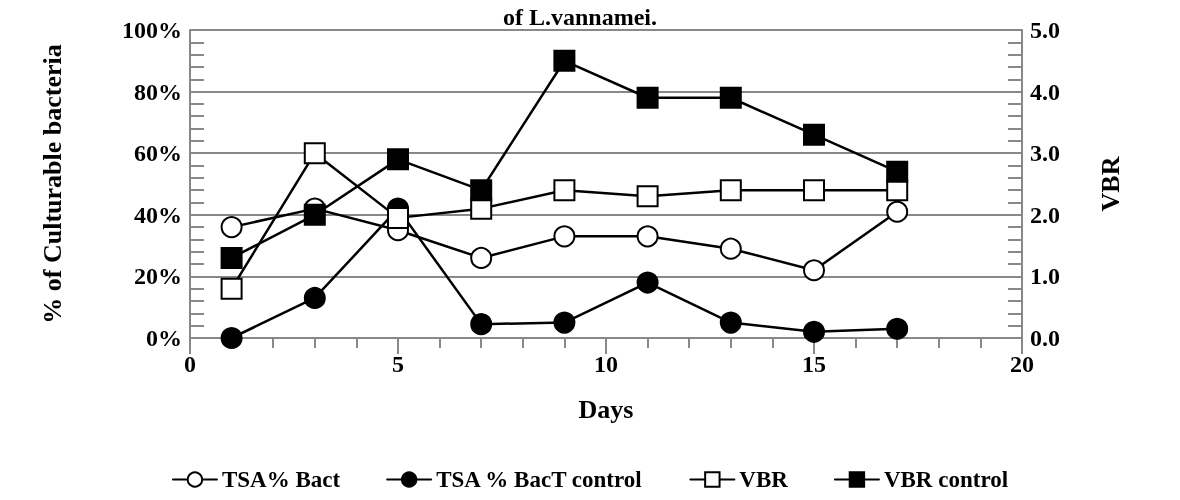  What do you see at coordinates (190, 364) in the screenshot?
I see `x-tick-label: 0` at bounding box center [190, 364].